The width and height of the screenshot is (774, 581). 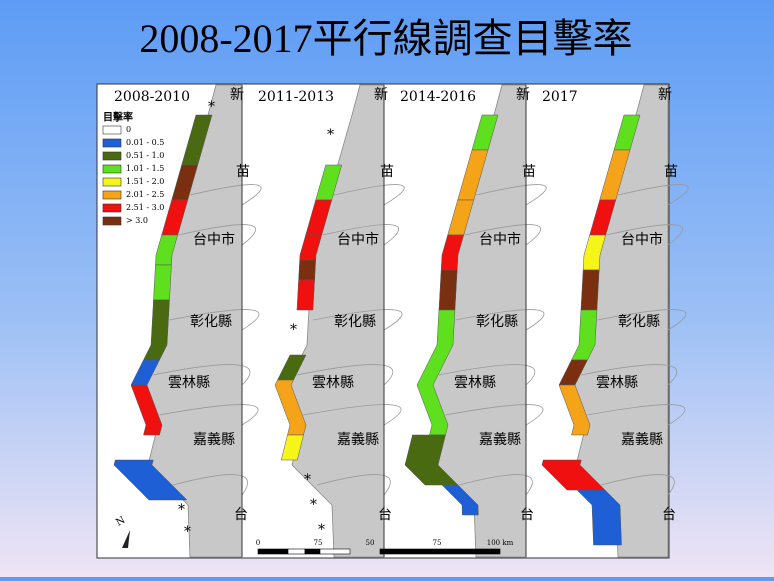 What do you see at coordinates (152, 97) in the screenshot?
I see `panel-label: 2008-2010` at bounding box center [152, 97].